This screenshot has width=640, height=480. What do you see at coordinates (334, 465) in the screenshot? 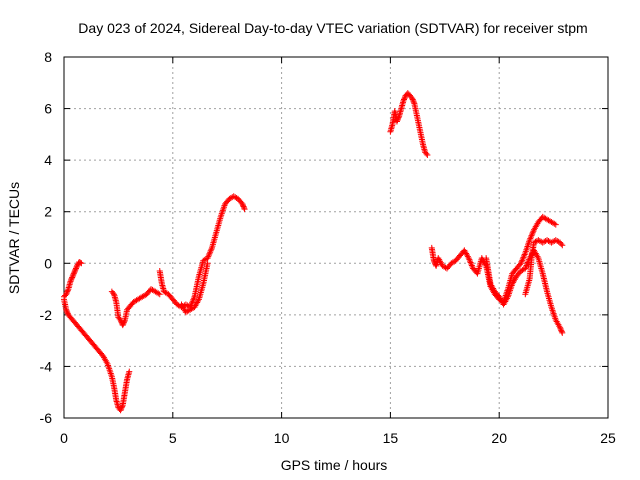
I see `x-axis-label: GPS time / hours` at bounding box center [334, 465].